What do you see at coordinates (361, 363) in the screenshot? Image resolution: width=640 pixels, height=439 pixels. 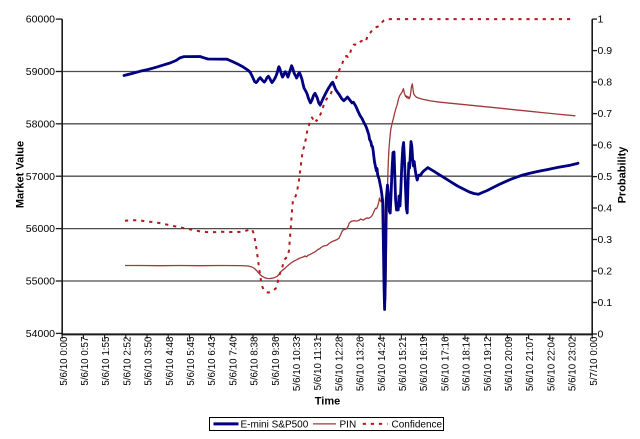 I see `svg-text: 5/6/10 13:26` at bounding box center [361, 363].